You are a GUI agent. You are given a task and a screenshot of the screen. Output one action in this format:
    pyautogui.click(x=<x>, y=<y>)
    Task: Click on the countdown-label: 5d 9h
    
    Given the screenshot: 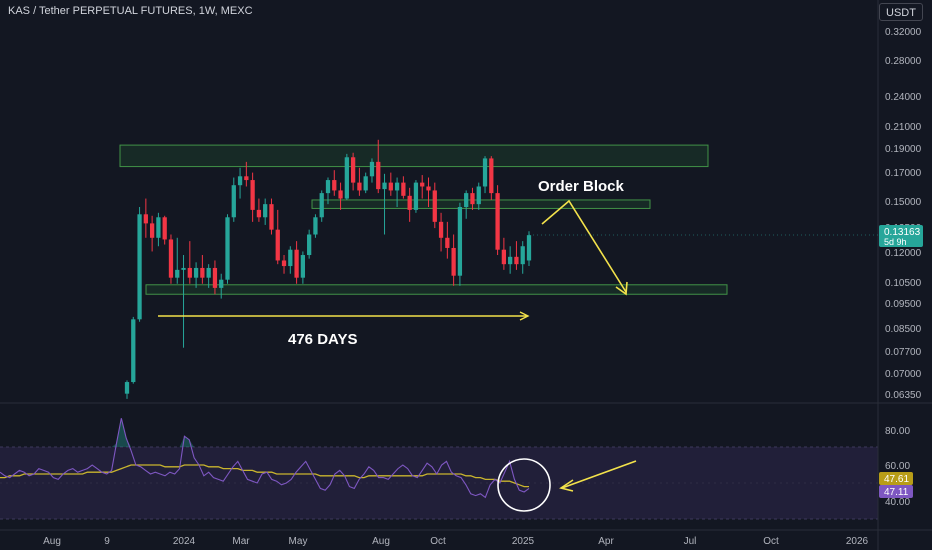 What is the action you would take?
    pyautogui.click(x=895, y=242)
    